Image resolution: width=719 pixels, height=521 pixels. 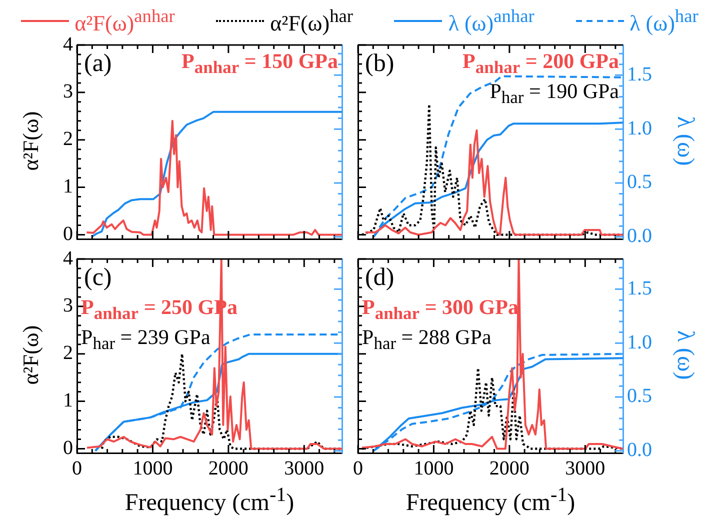 What do you see at coordinates (260, 63) in the screenshot?
I see `annotation: P$_{anhar}$ = 150 GPa` at bounding box center [260, 63].